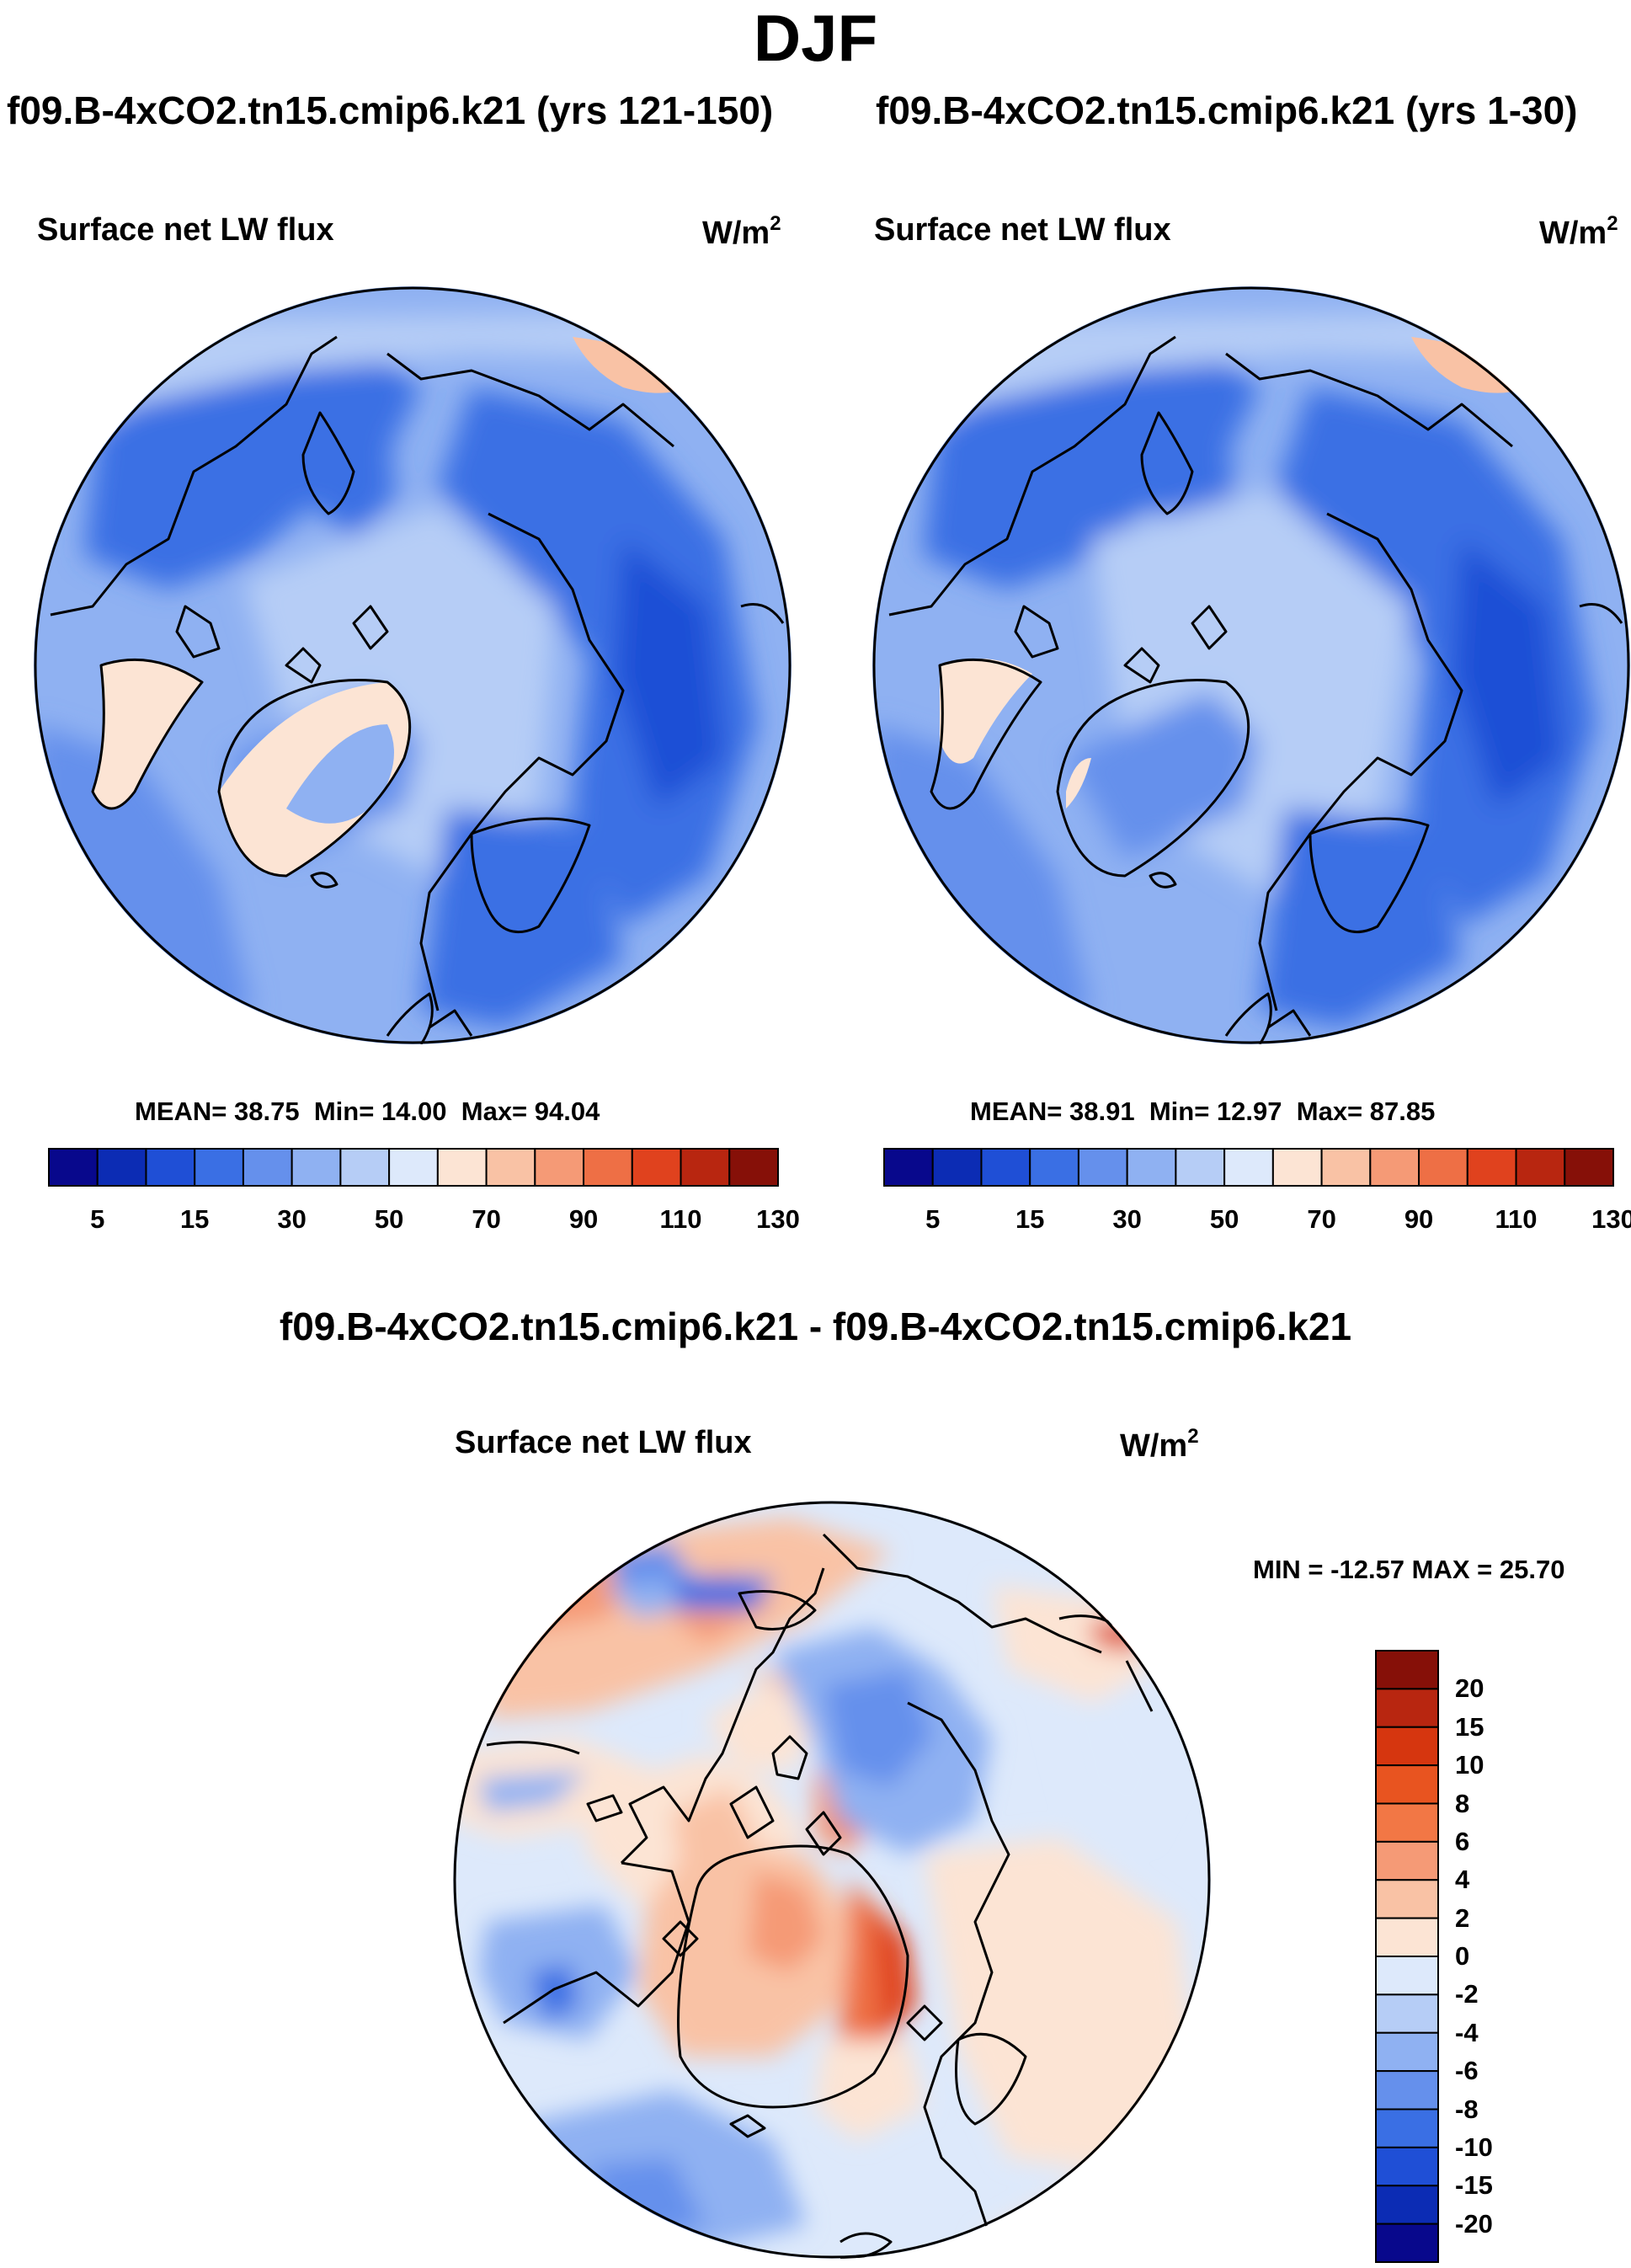 Image resolution: width=1631 pixels, height=2268 pixels. I want to click on colorbar-tick-label: 6, so click(1462, 1841).